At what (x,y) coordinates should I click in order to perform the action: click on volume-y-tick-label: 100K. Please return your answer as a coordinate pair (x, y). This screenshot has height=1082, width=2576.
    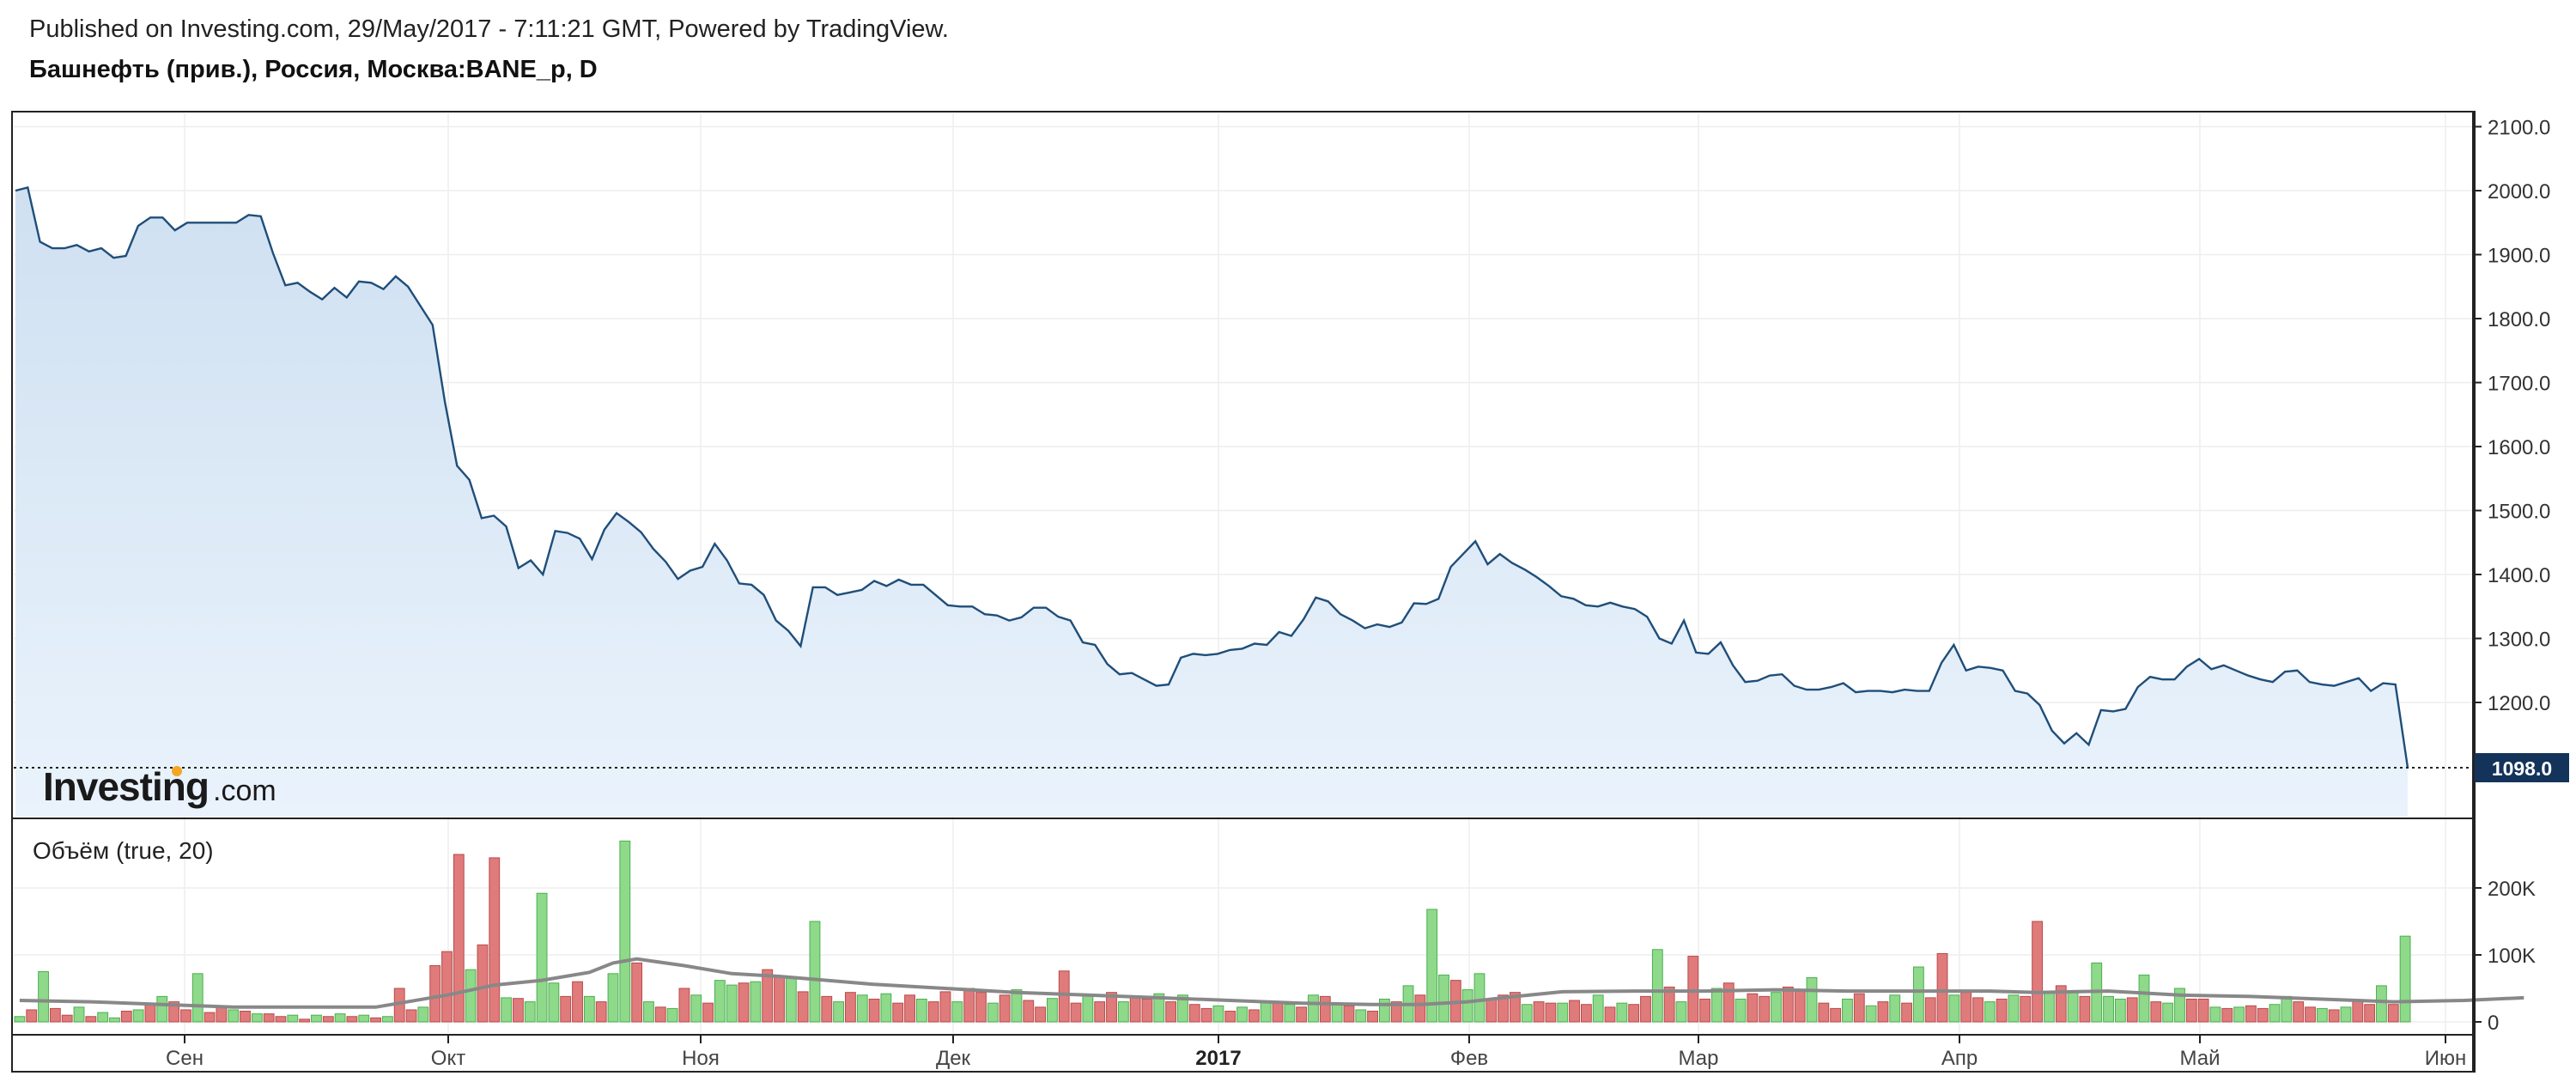
    Looking at the image, I should click on (2512, 956).